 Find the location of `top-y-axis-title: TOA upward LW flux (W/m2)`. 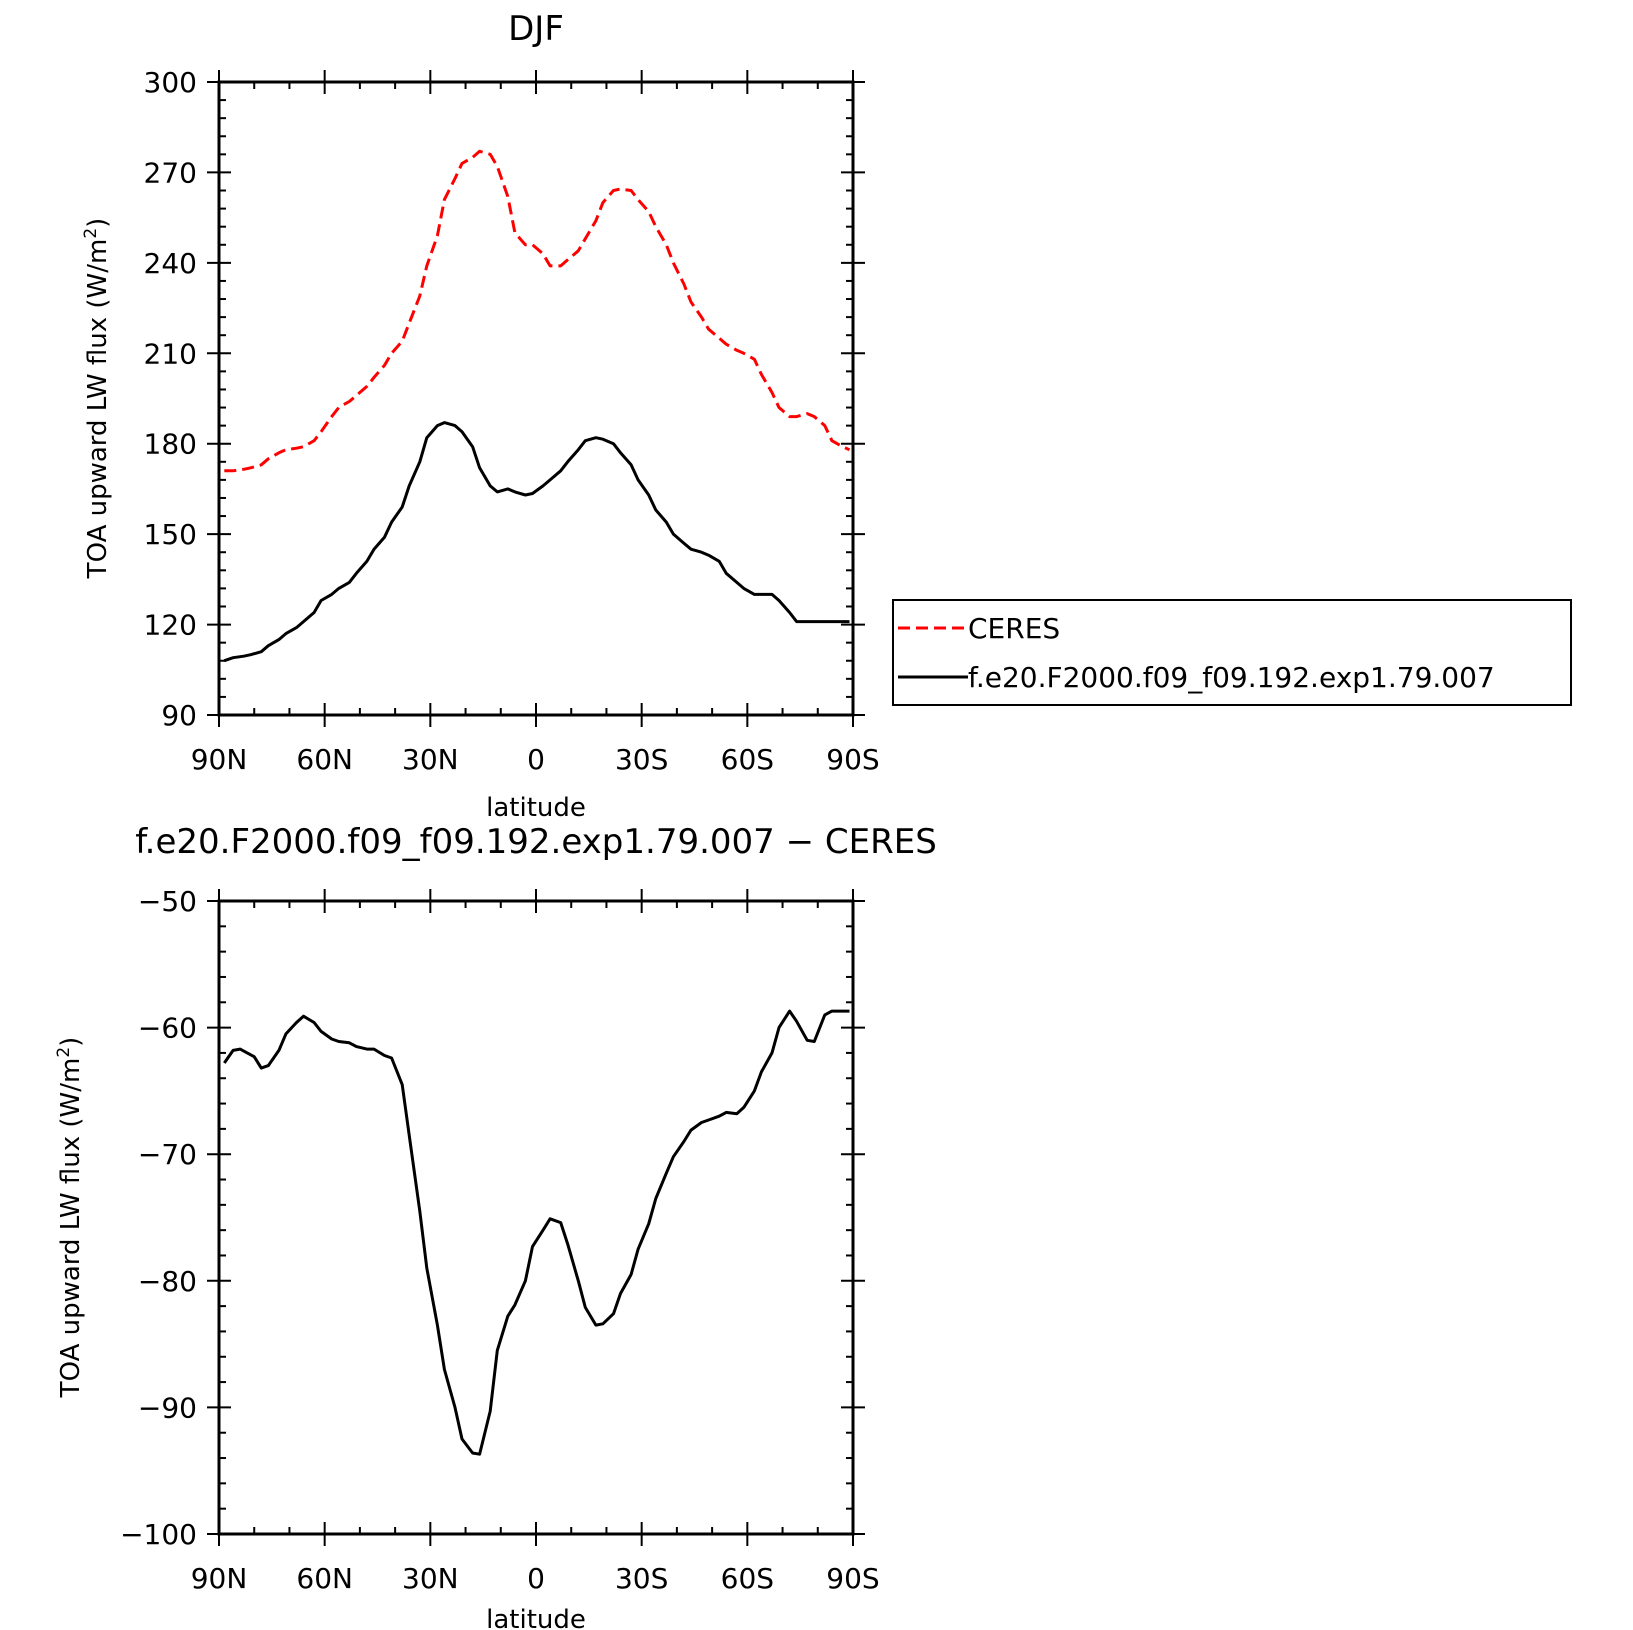

top-y-axis-title: TOA upward LW flux (W/m2) is located at coordinates (97, 399).